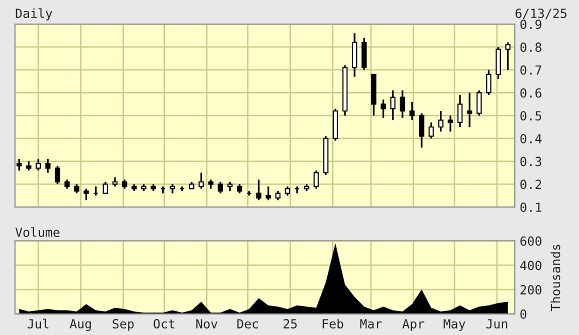 Image resolution: width=579 pixels, height=335 pixels. What do you see at coordinates (531, 185) in the screenshot?
I see `y-tick-label: 0.2` at bounding box center [531, 185].